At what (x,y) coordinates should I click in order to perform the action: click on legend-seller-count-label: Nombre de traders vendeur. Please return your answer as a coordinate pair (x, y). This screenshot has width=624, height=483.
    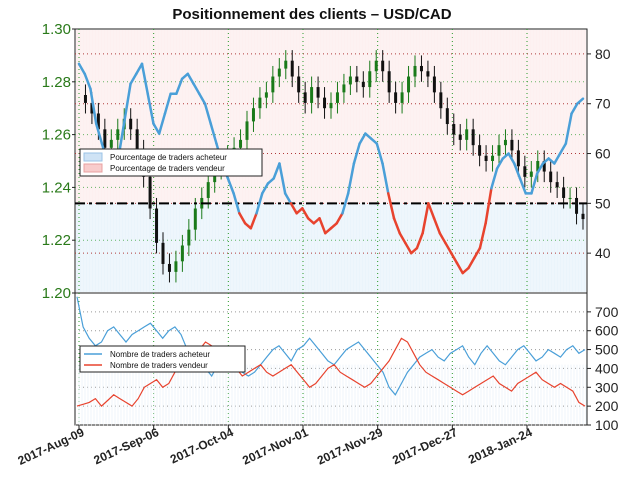
    Looking at the image, I should click on (159, 365).